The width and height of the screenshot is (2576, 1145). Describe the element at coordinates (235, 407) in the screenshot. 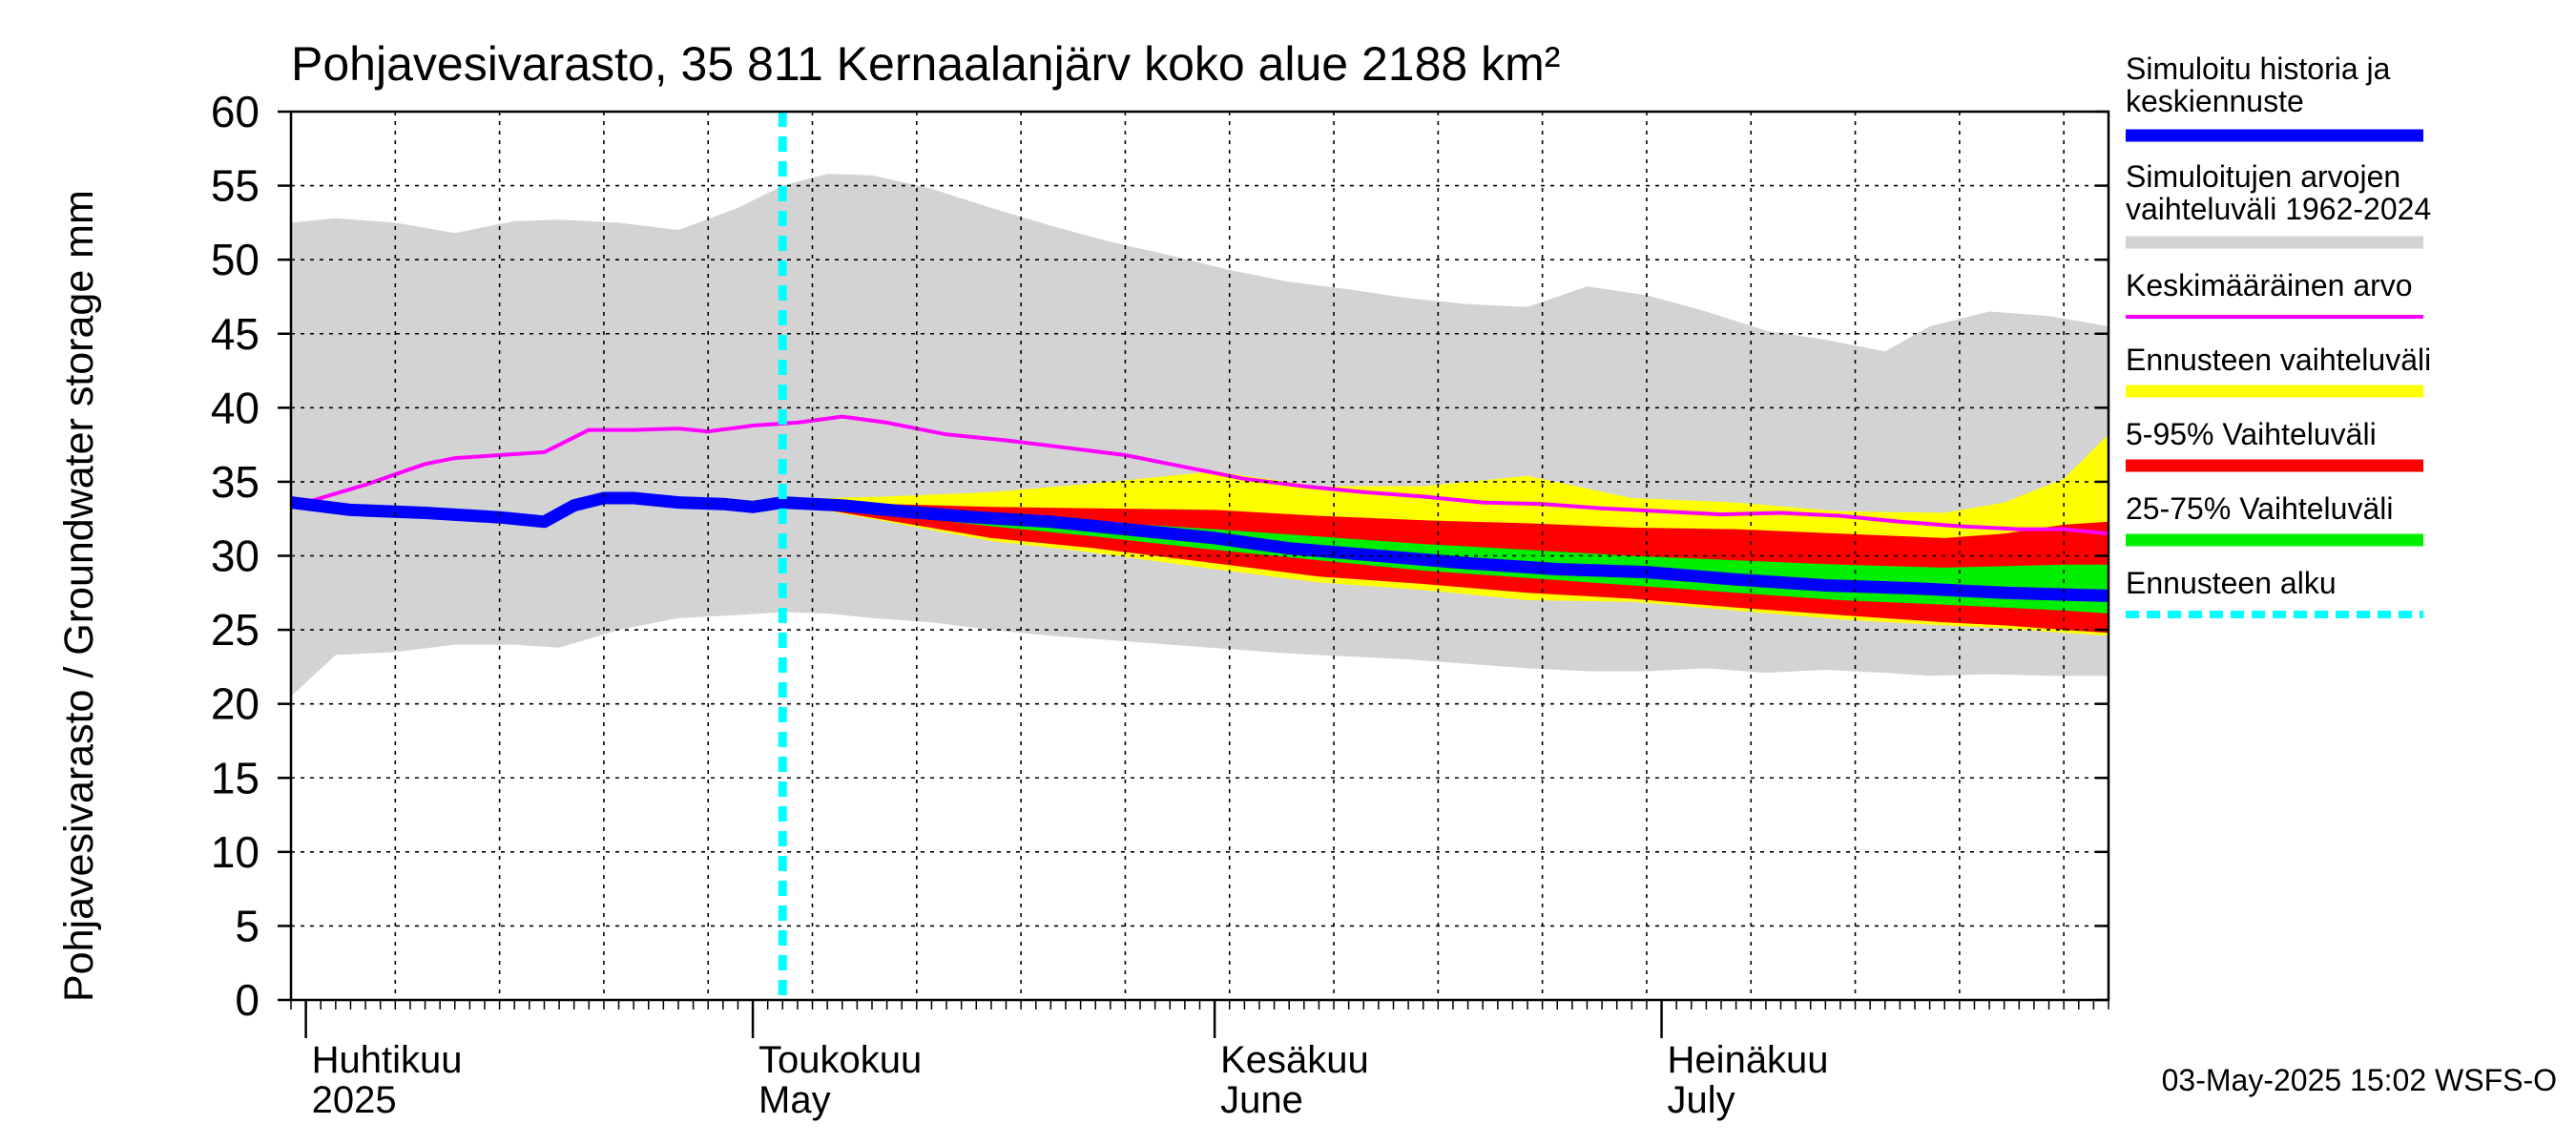

I see `y-tick-label: 40` at that location.